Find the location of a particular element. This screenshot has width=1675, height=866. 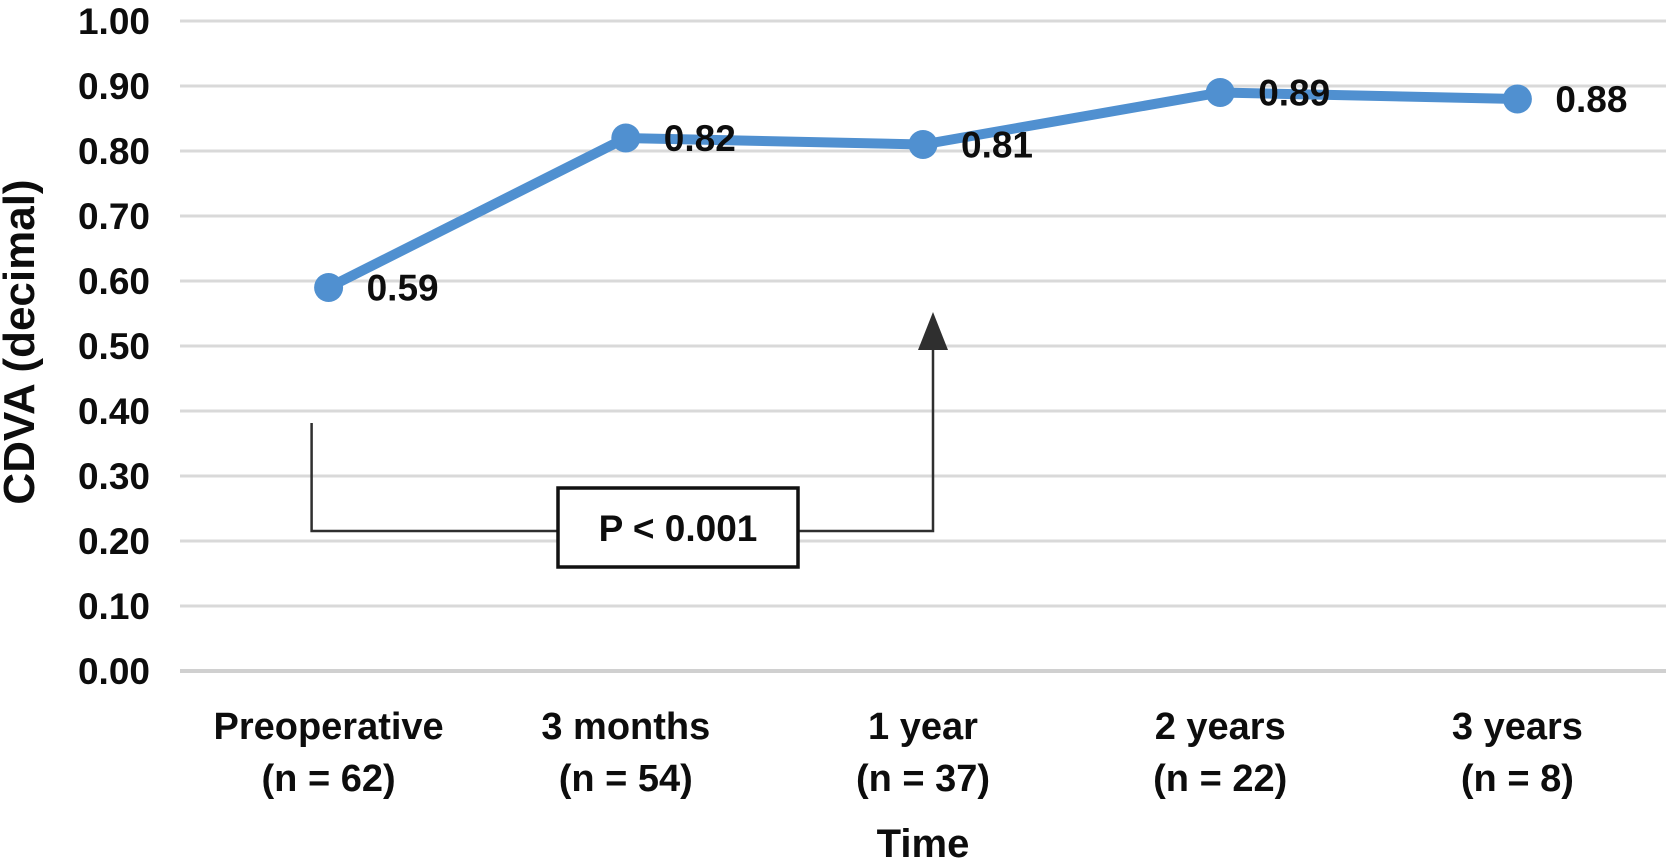

x-category-label: 3 months is located at coordinates (625, 727).